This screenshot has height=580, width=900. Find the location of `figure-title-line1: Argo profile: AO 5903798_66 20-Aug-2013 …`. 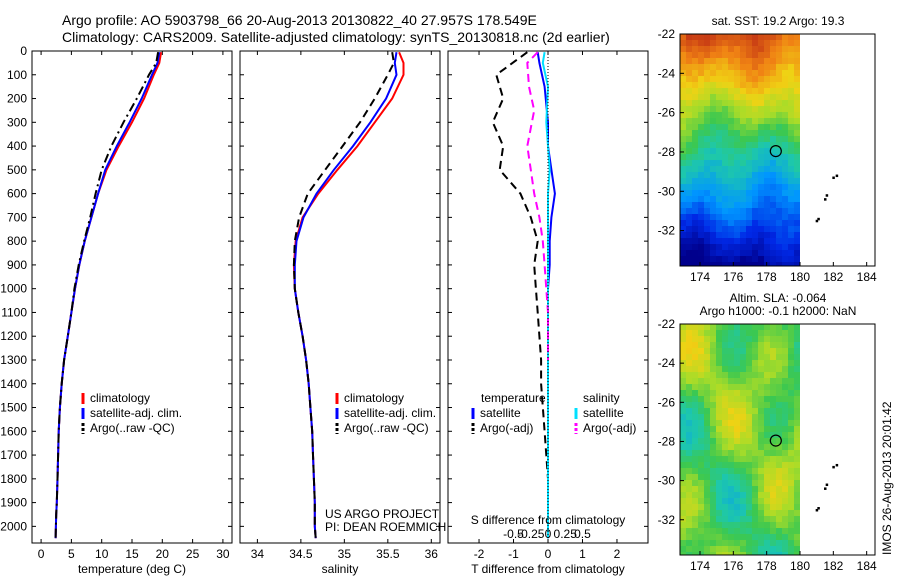

figure-title-line1: Argo profile: AO 5903798_66 20-Aug-2013 … is located at coordinates (299, 20).